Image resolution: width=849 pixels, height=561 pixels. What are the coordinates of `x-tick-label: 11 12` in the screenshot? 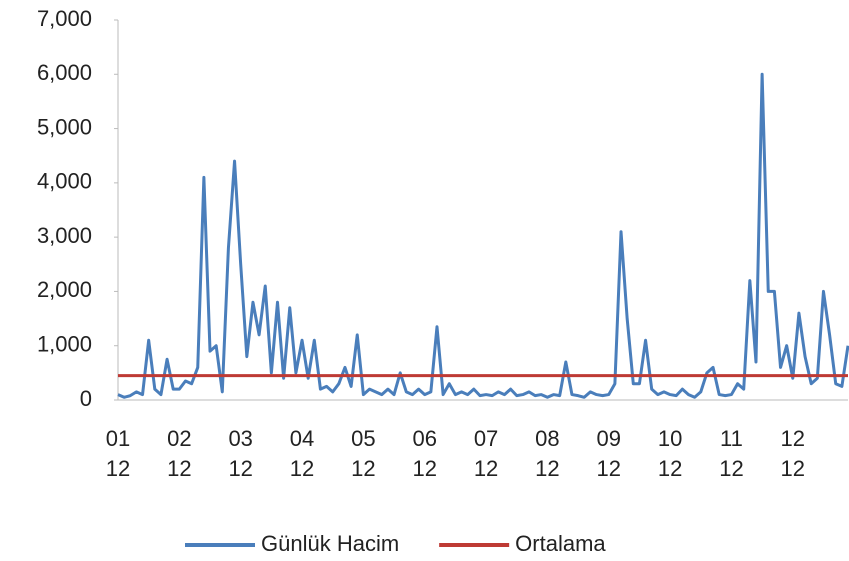 It's located at (731, 453).